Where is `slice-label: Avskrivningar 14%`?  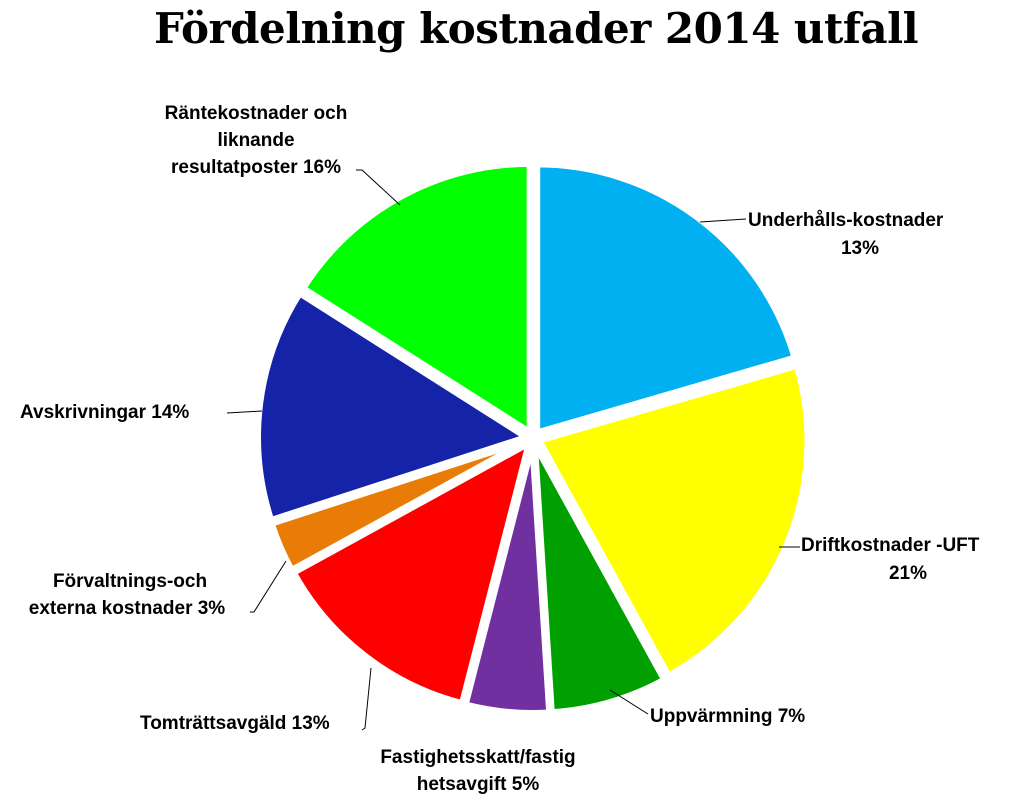
slice-label: Avskrivningar 14% is located at coordinates (104, 412).